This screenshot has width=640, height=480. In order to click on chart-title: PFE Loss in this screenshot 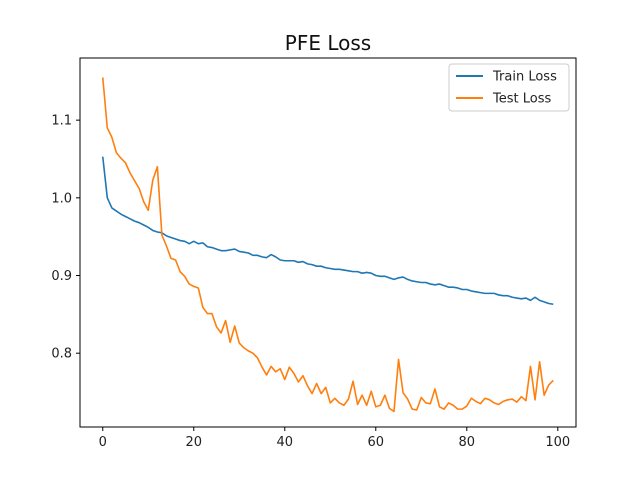, I will do `click(328, 43)`.